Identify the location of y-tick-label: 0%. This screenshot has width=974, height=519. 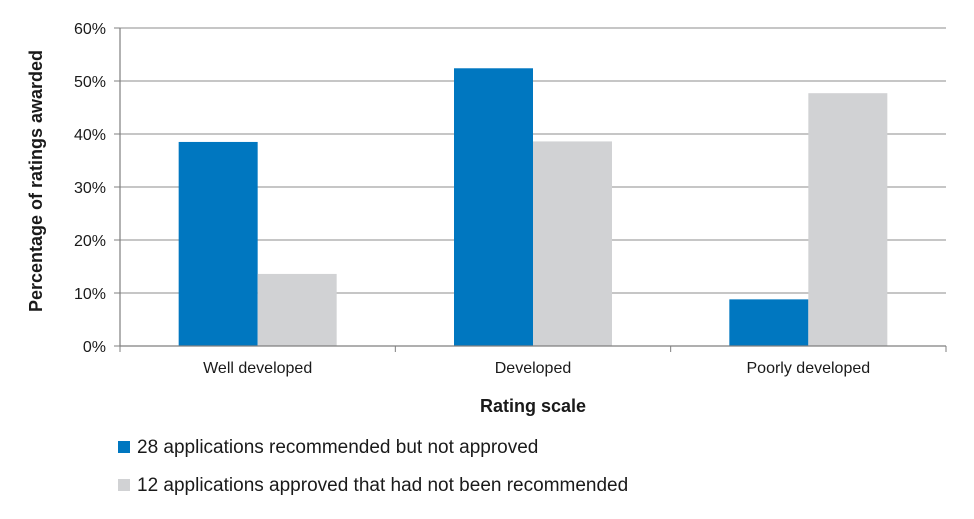
(94, 347).